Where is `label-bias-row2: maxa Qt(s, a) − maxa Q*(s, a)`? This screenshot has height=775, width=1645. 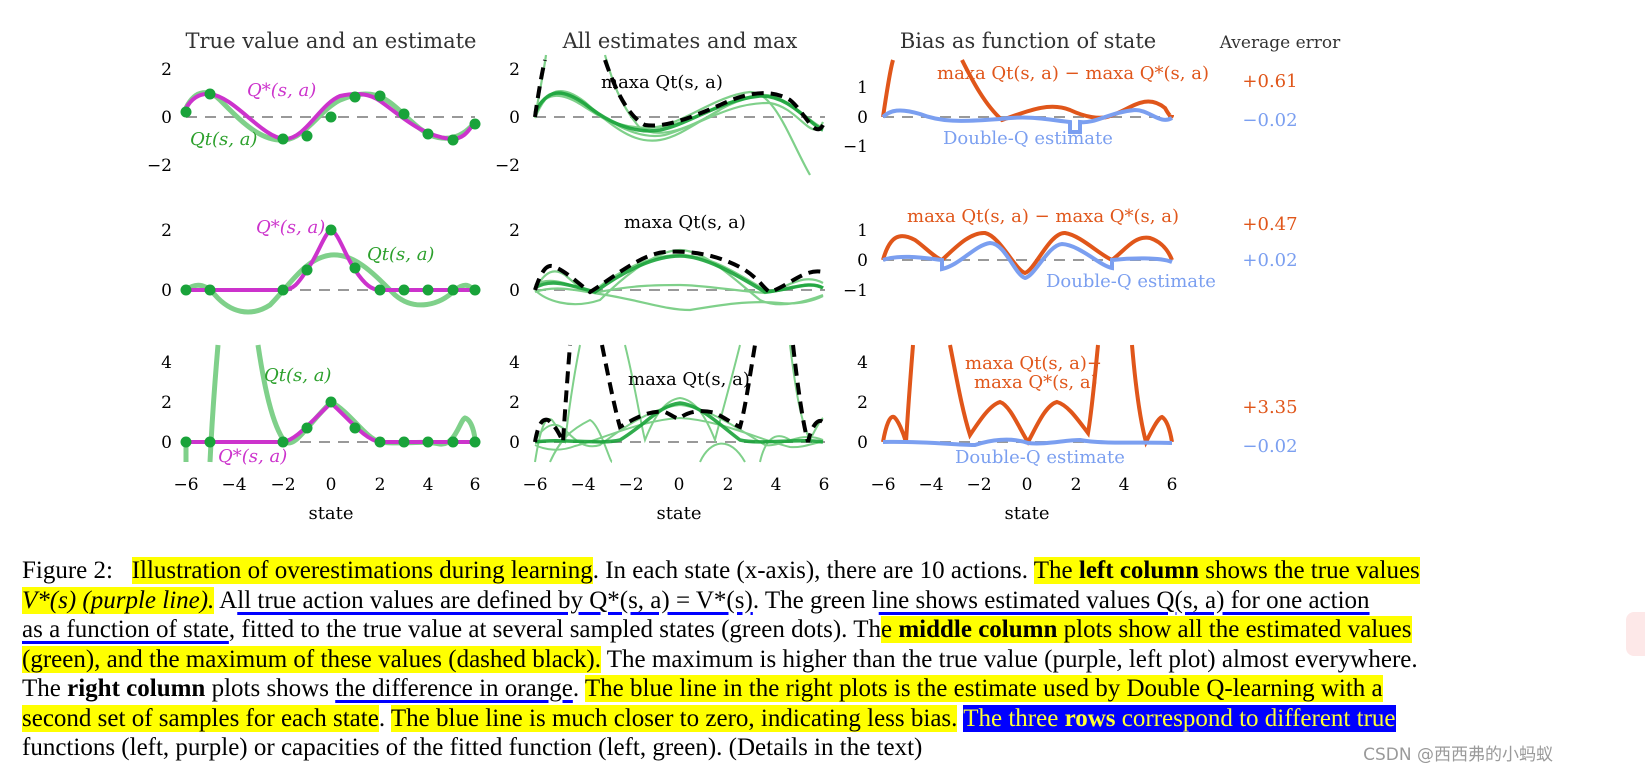
label-bias-row2: maxa Qt(s, a) − maxa Q*(s, a) is located at coordinates (1043, 216).